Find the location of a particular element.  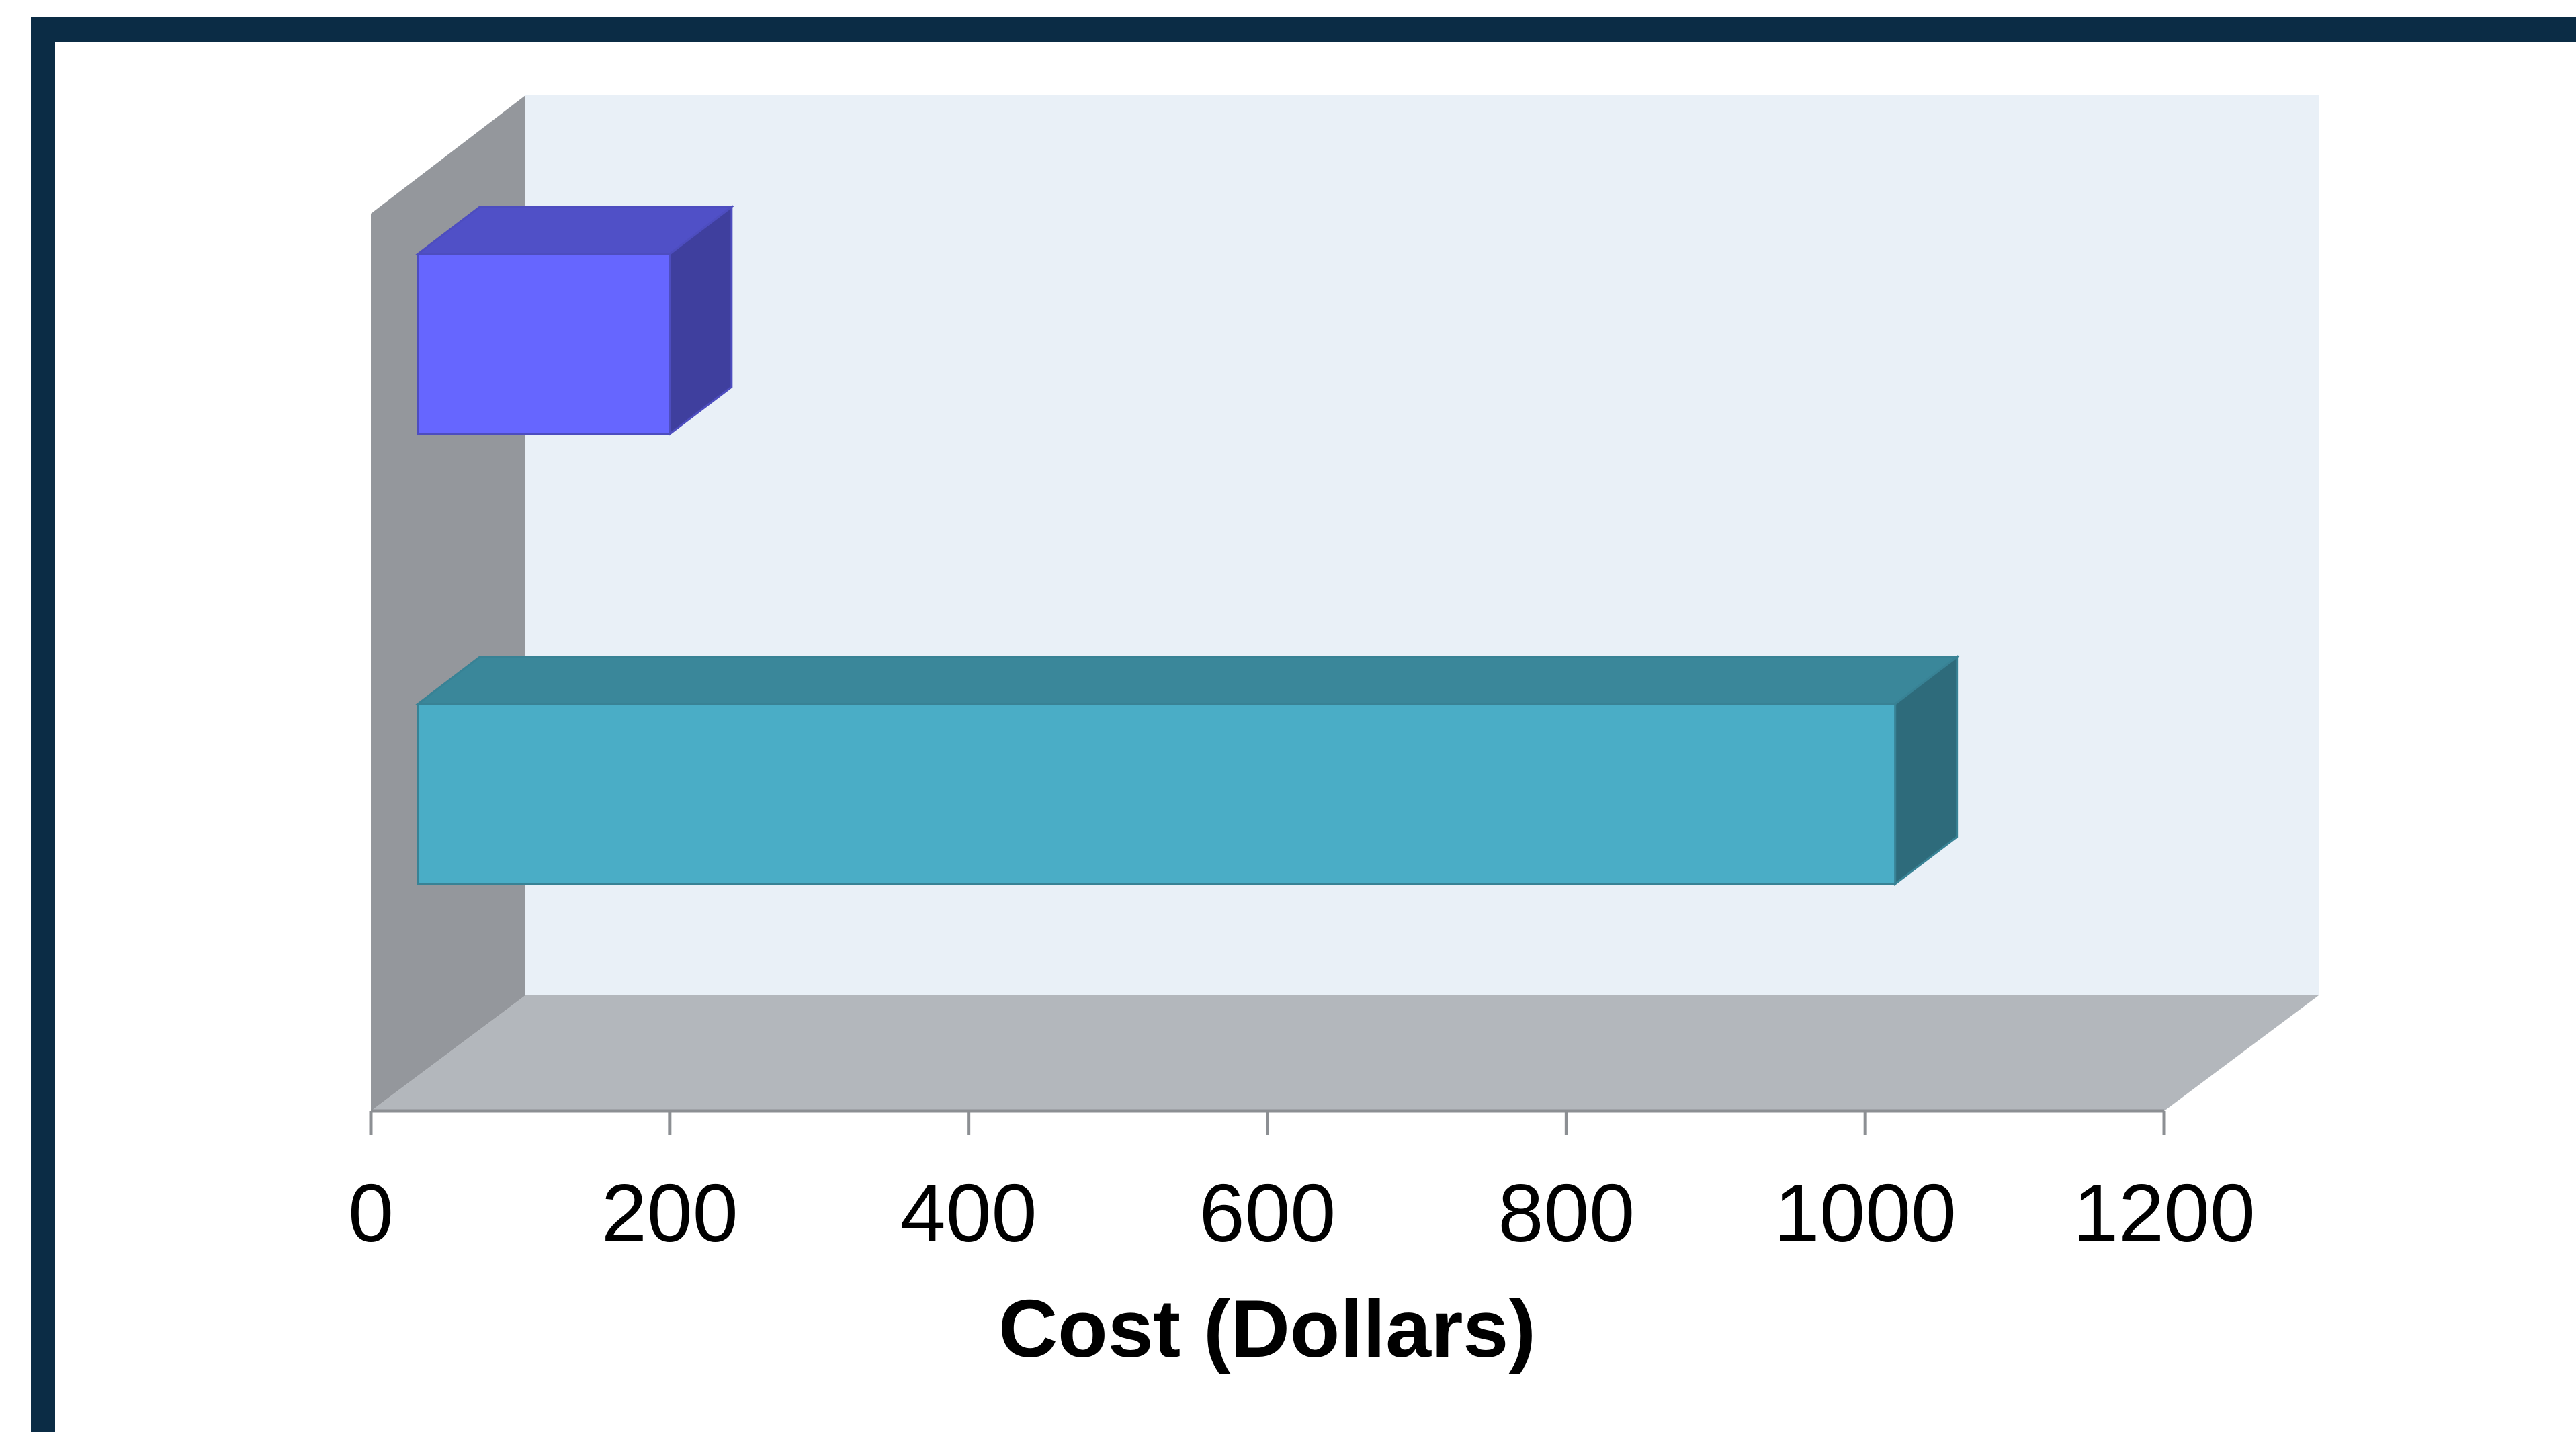

x-tick-label-2: 400 is located at coordinates (968, 1213).